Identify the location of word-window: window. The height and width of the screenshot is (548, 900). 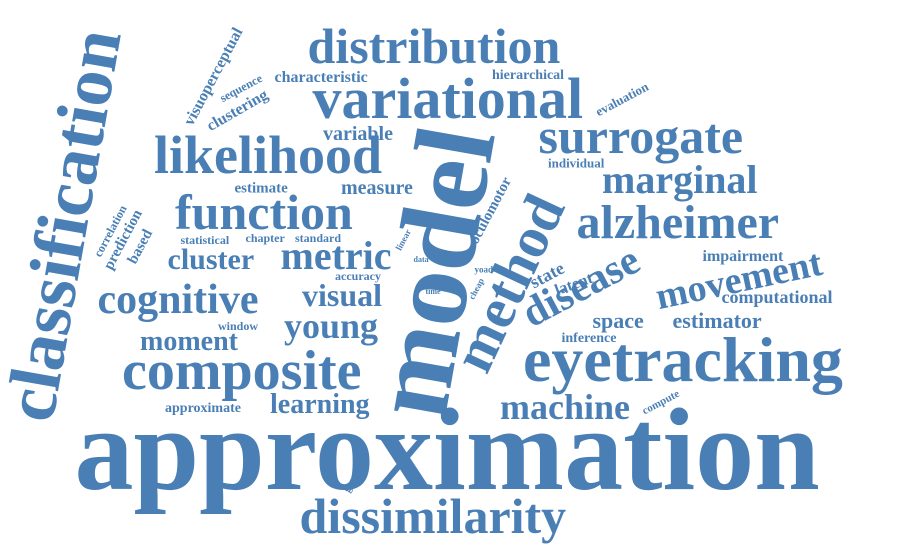
(238, 326).